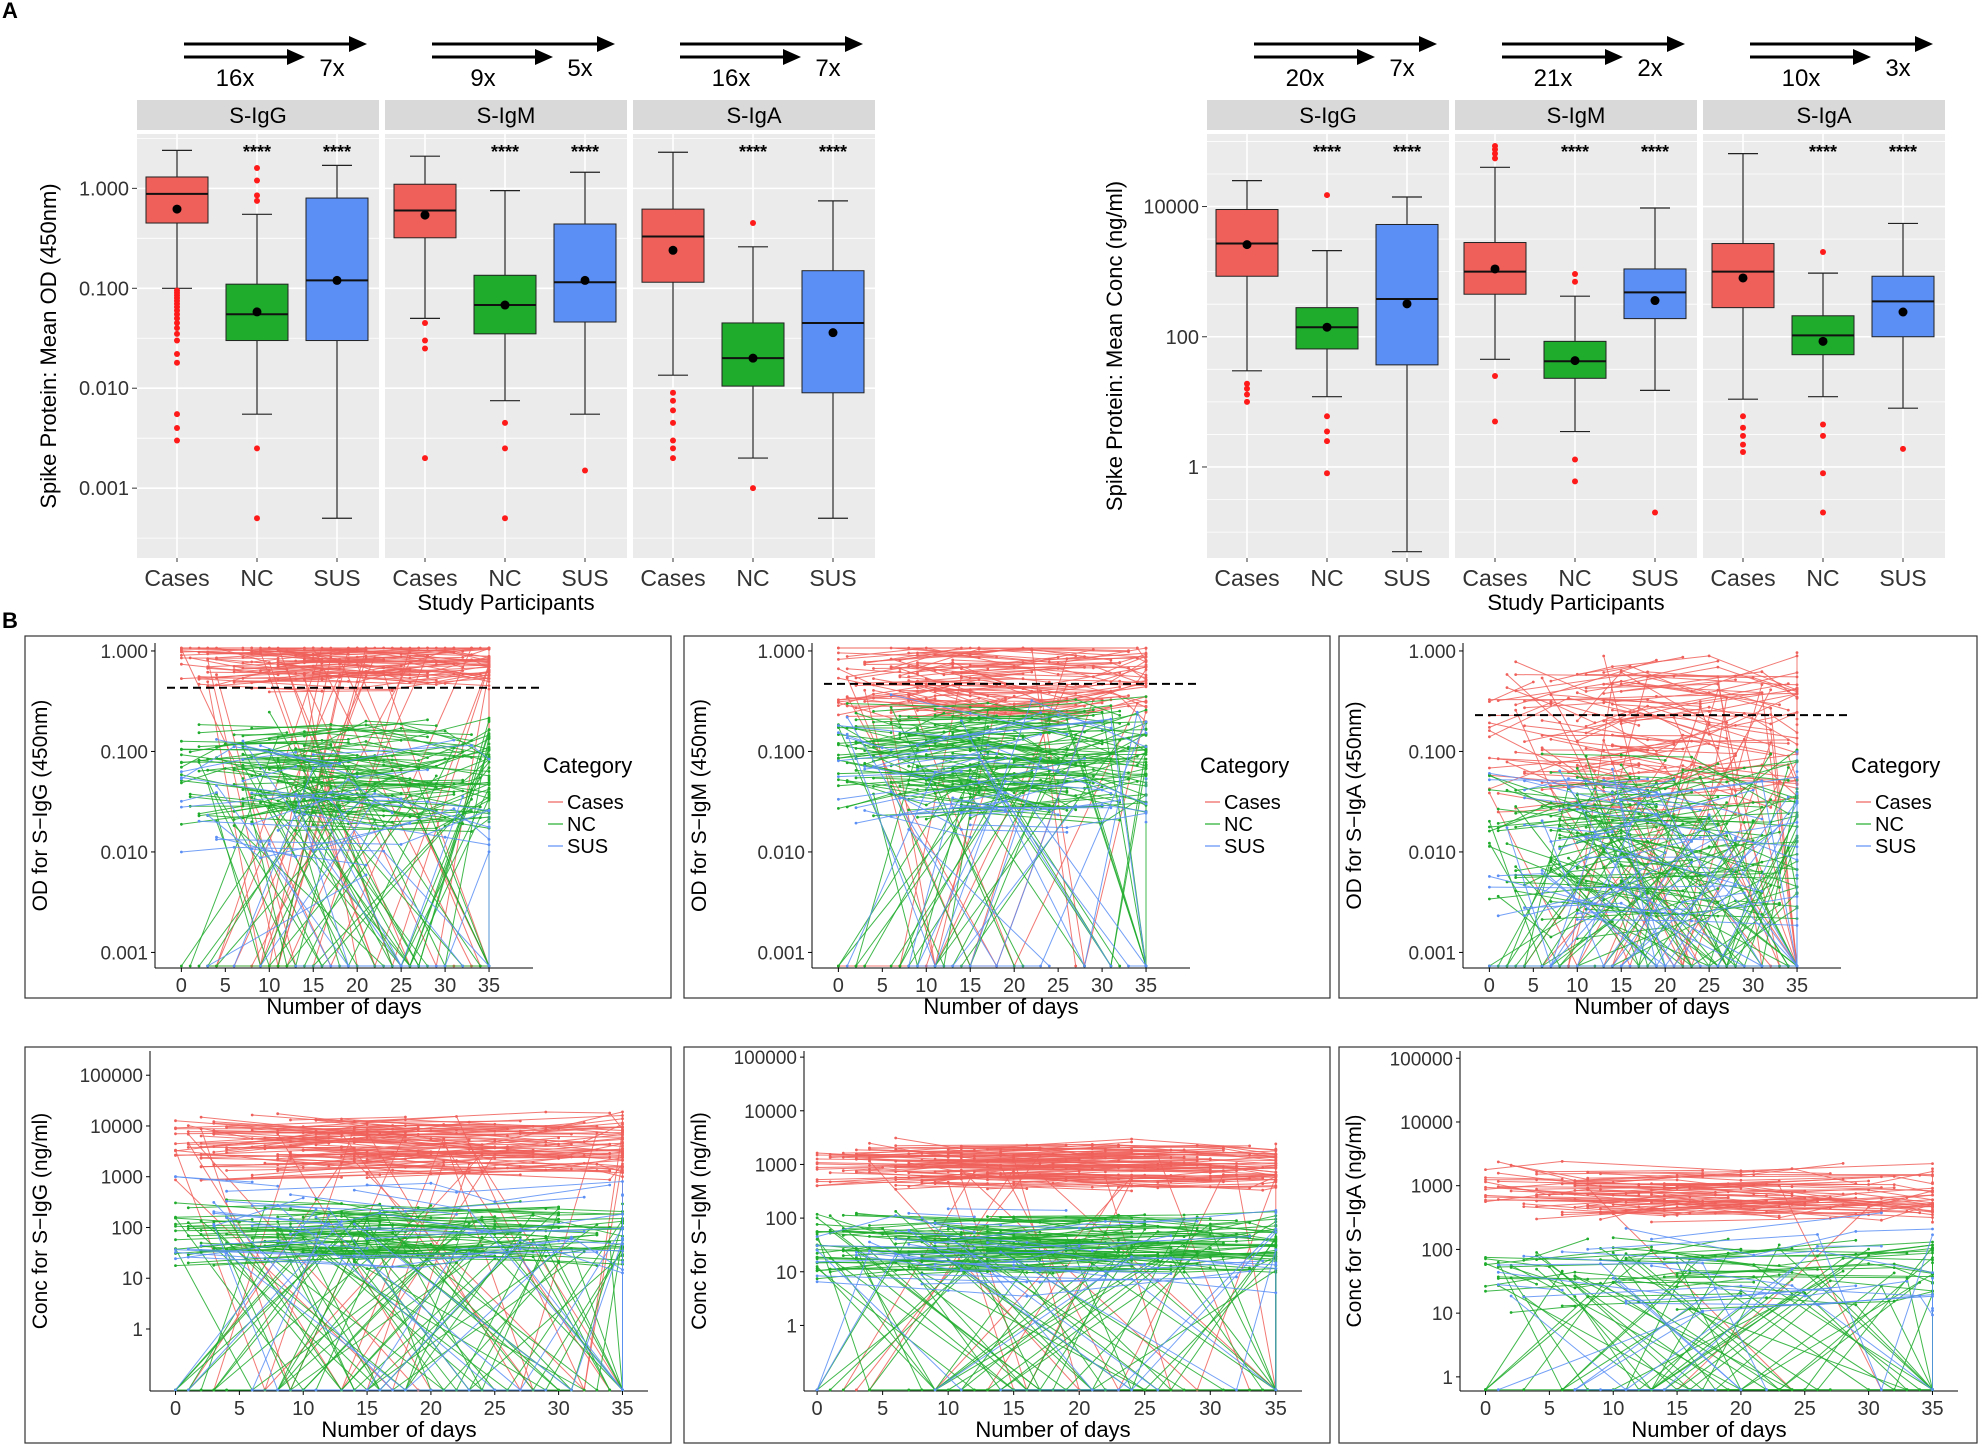 The height and width of the screenshot is (1448, 1982). What do you see at coordinates (116, 1127) in the screenshot?
I see `y-tick-label: 10000` at bounding box center [116, 1127].